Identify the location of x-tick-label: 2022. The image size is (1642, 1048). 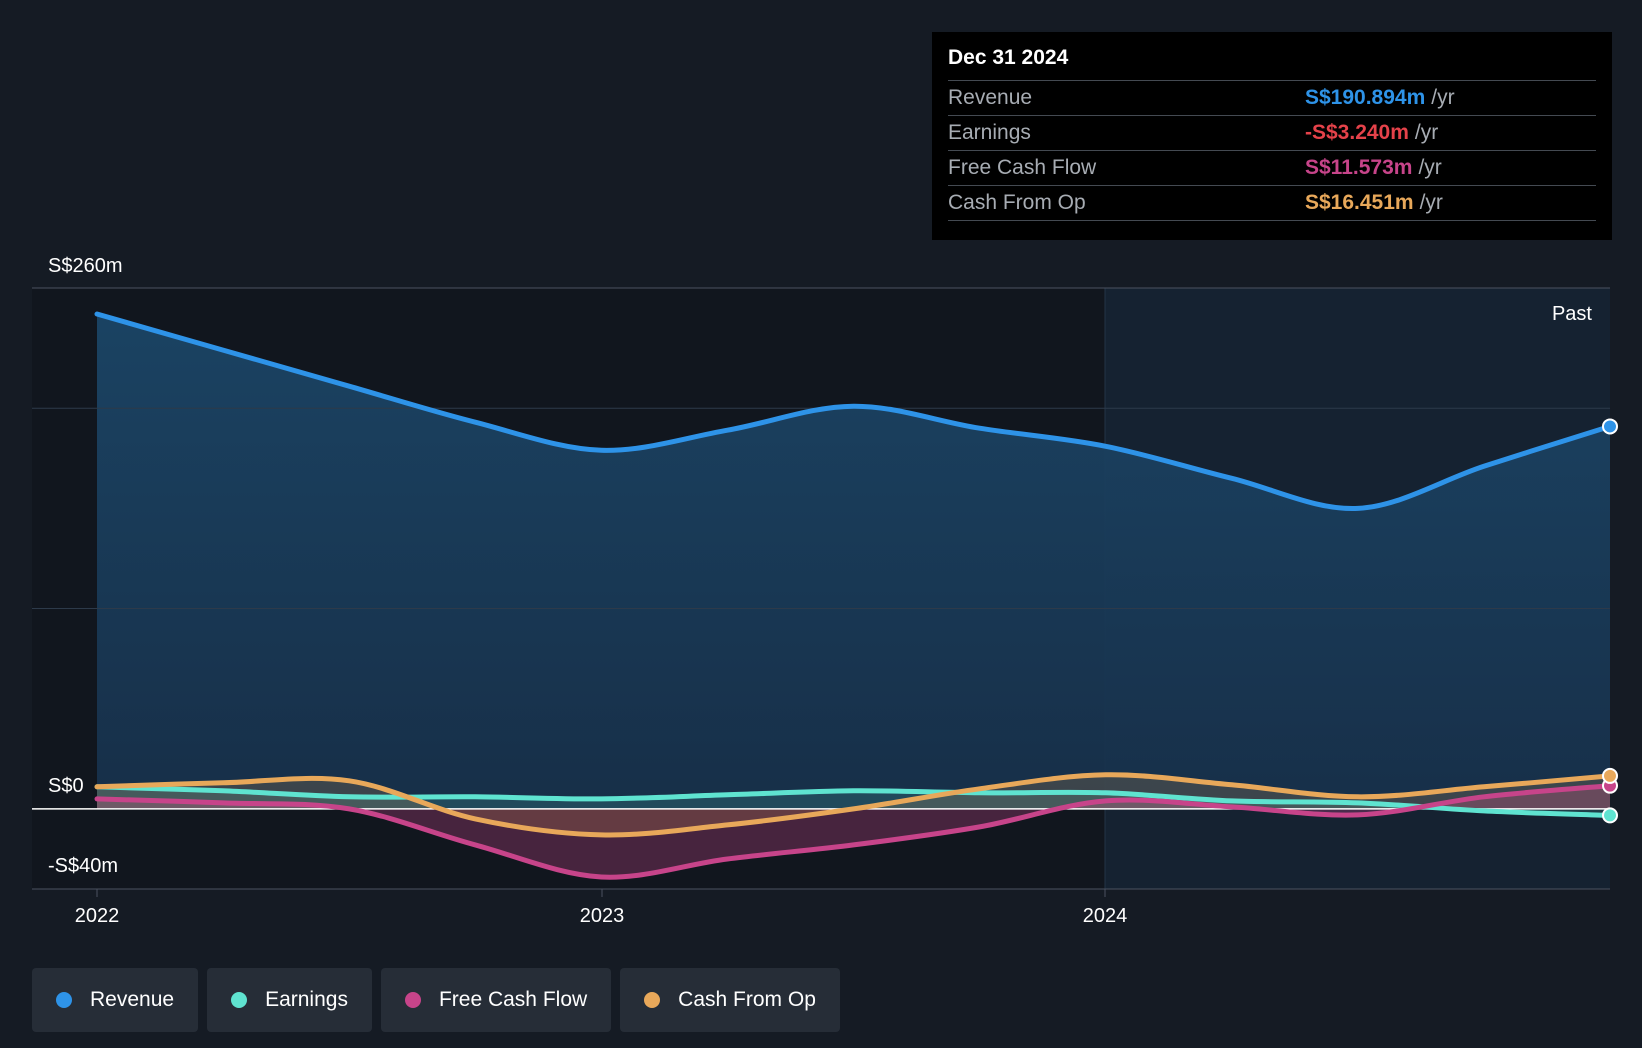
(97, 916).